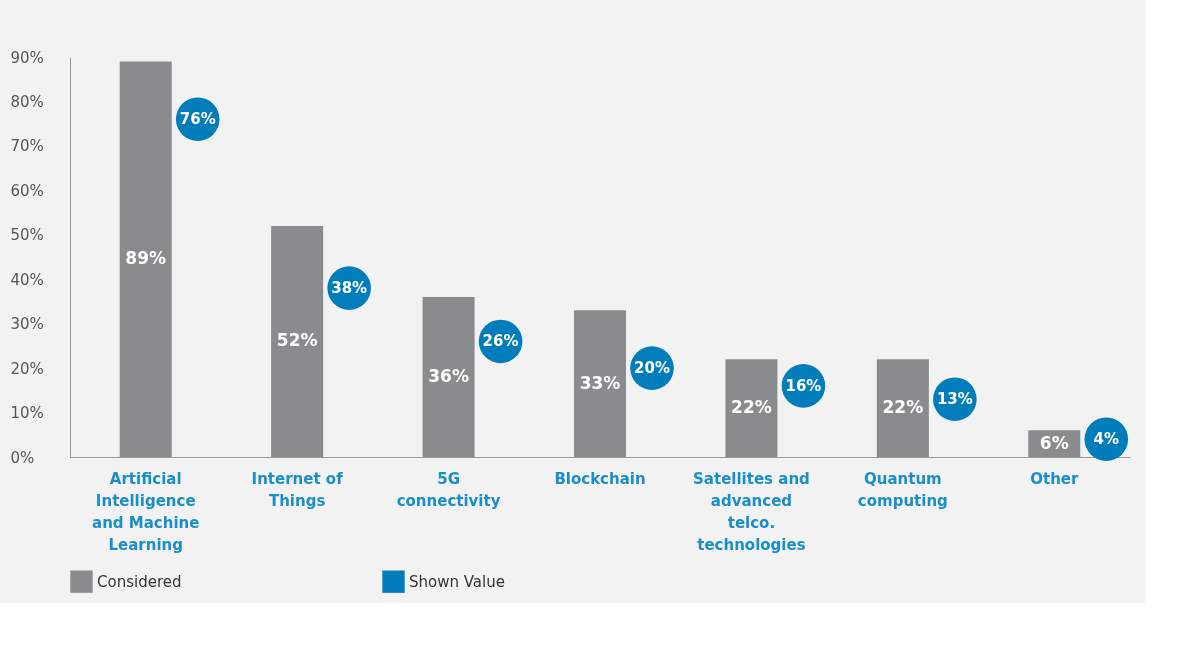  Describe the element at coordinates (27, 279) in the screenshot. I see `y-tick-label: 40%` at that location.